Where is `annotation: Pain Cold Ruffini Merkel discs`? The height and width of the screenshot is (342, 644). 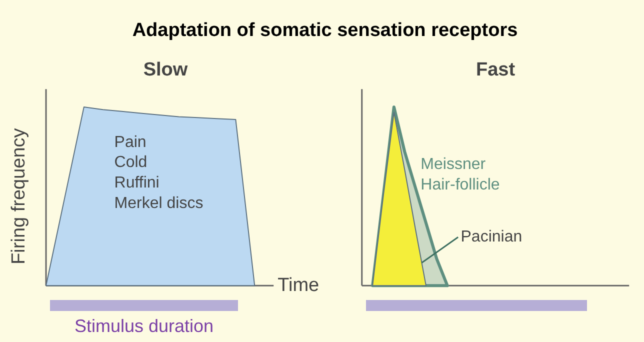 annotation: Pain Cold Ruffini Merkel discs is located at coordinates (159, 173).